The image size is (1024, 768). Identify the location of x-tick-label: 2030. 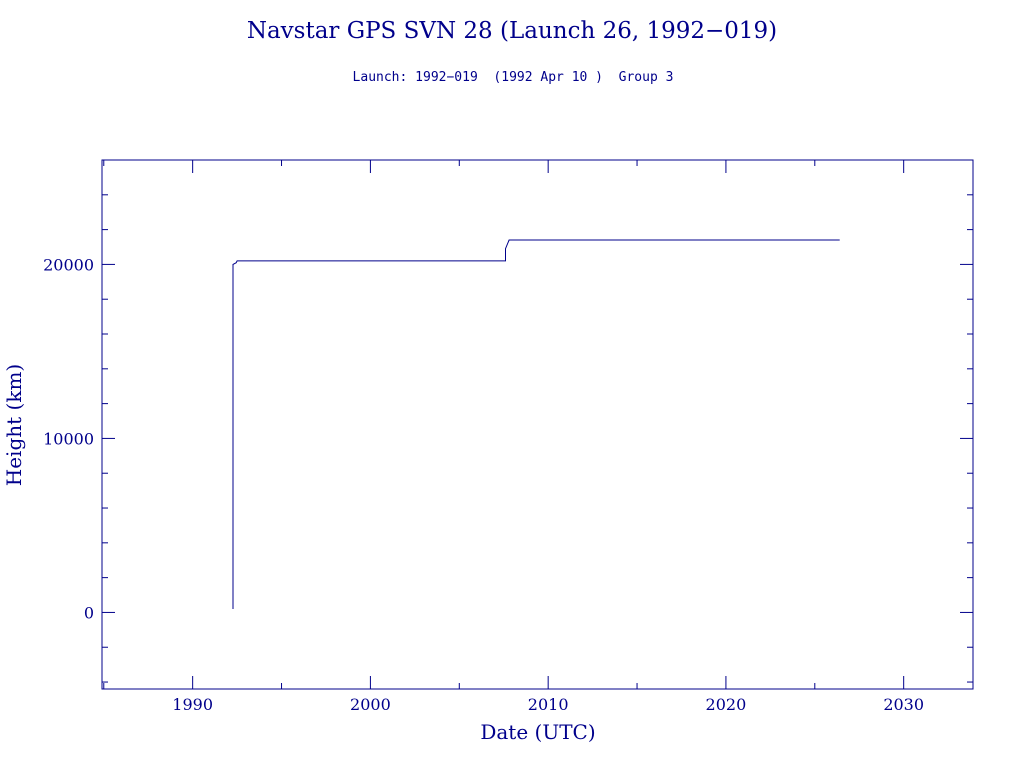
(903, 704).